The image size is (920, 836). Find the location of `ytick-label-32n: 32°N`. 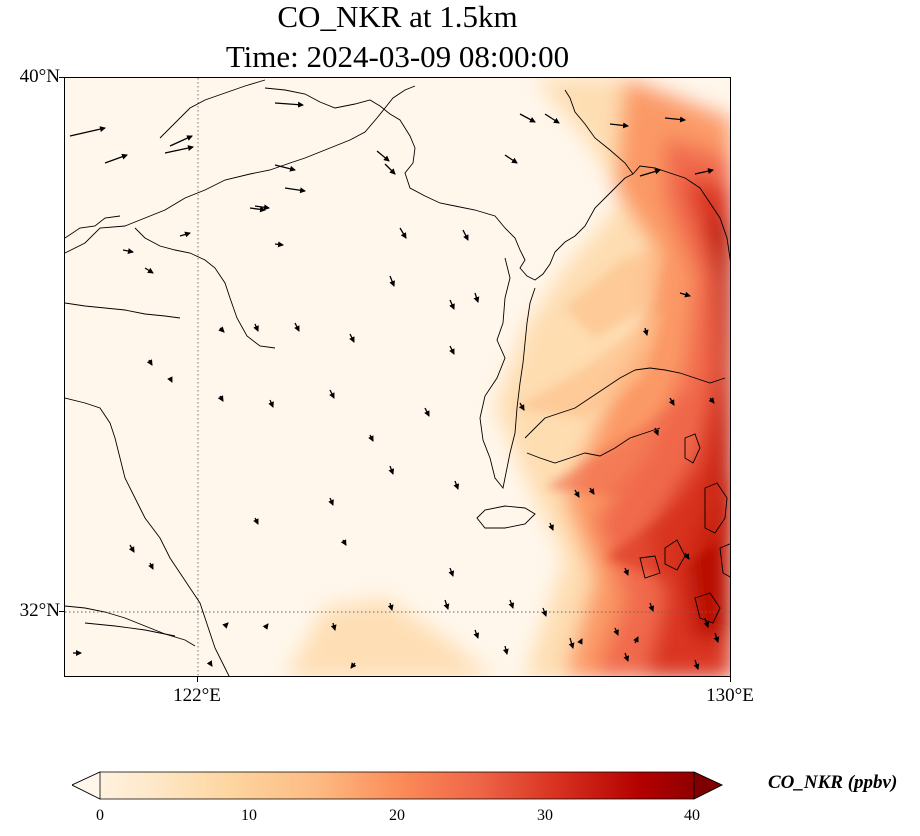

ytick-label-32n: 32°N is located at coordinates (39, 610).